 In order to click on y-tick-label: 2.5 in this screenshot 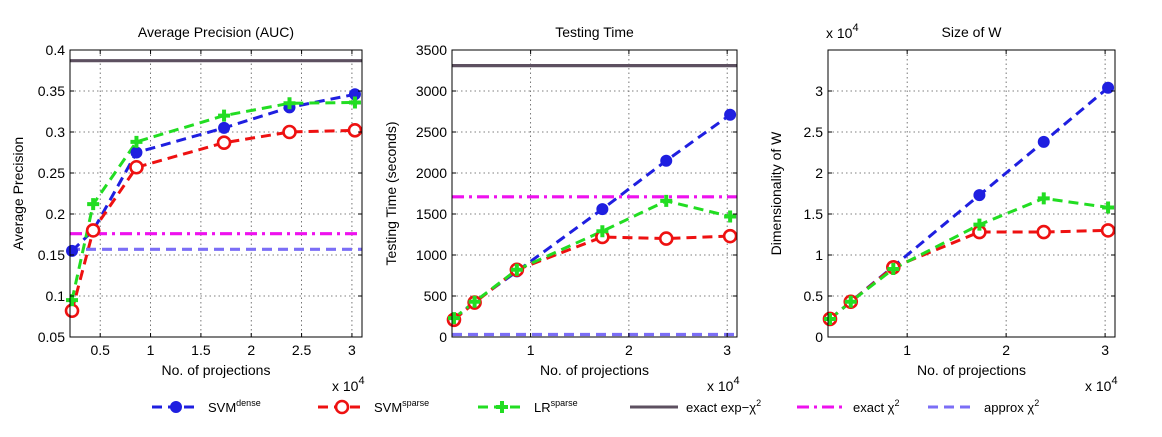, I will do `click(814, 132)`.